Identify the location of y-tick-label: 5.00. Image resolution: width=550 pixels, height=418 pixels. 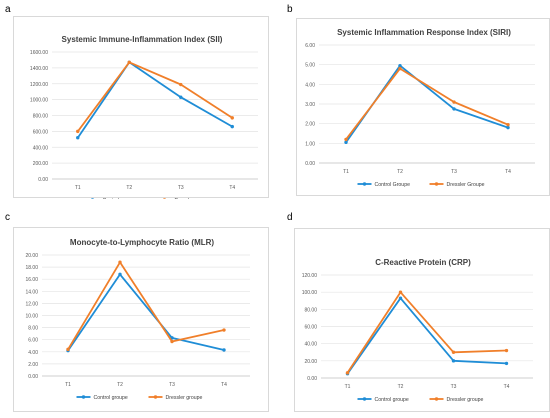
(310, 66).